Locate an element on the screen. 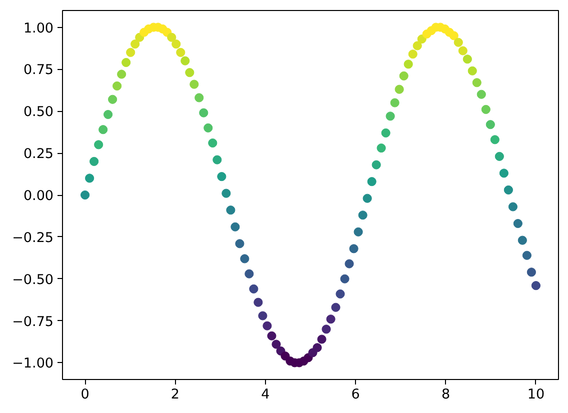 This screenshot has height=413, width=568. y-tick-label: 0.75 is located at coordinates (38, 70).